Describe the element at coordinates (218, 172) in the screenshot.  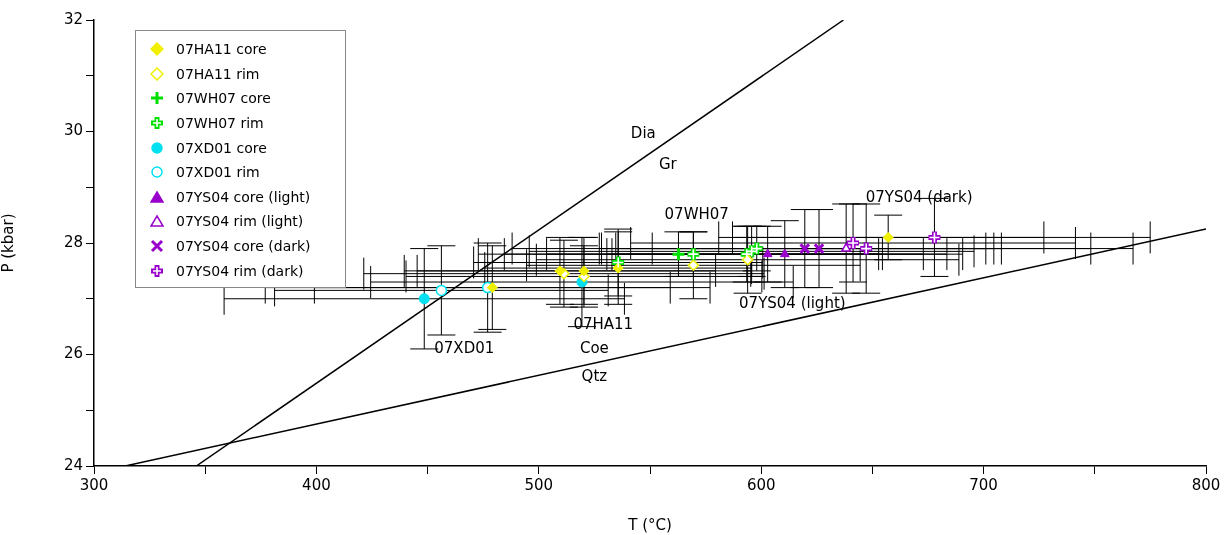
I see `legend-label: 07XD01 rim` at that location.